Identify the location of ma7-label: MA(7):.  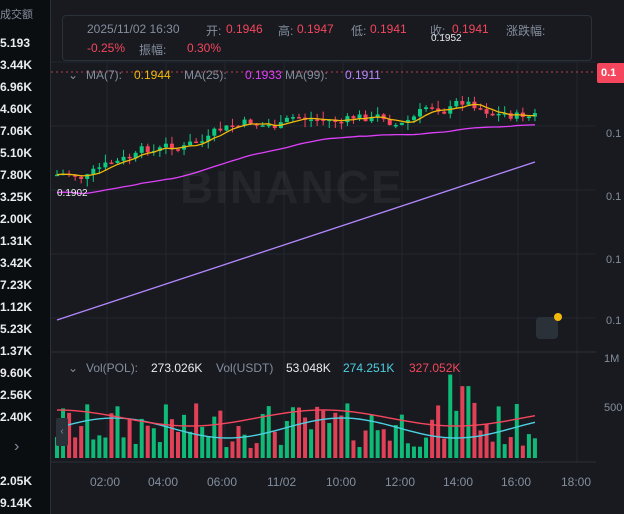
(104, 75).